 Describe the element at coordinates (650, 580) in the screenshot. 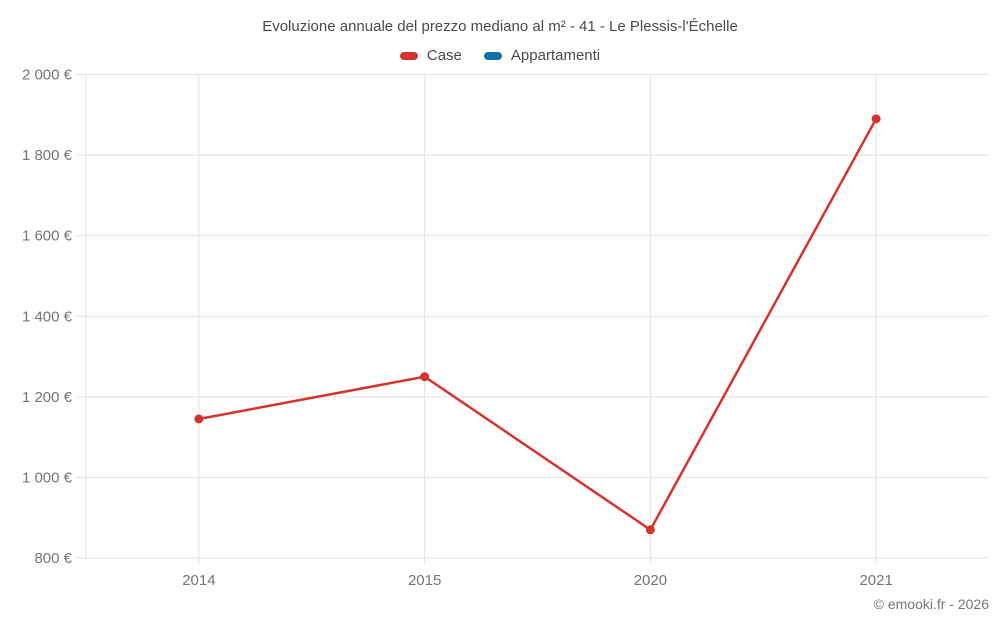

I see `x-tick-label: 2020` at that location.